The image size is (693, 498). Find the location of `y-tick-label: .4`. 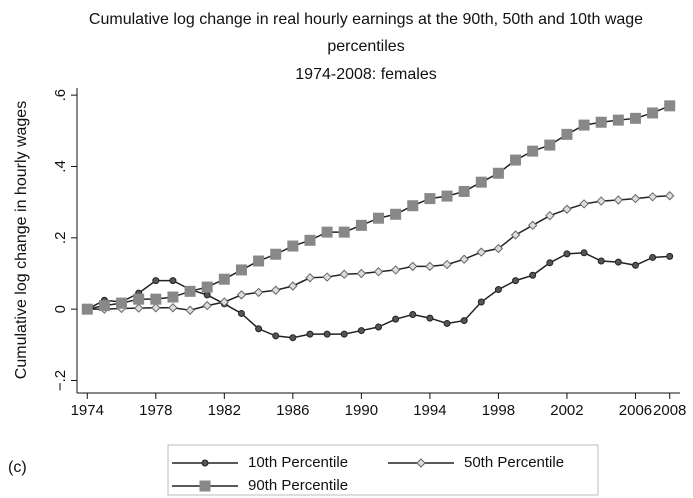

y-tick-label: .4 is located at coordinates (60, 166).